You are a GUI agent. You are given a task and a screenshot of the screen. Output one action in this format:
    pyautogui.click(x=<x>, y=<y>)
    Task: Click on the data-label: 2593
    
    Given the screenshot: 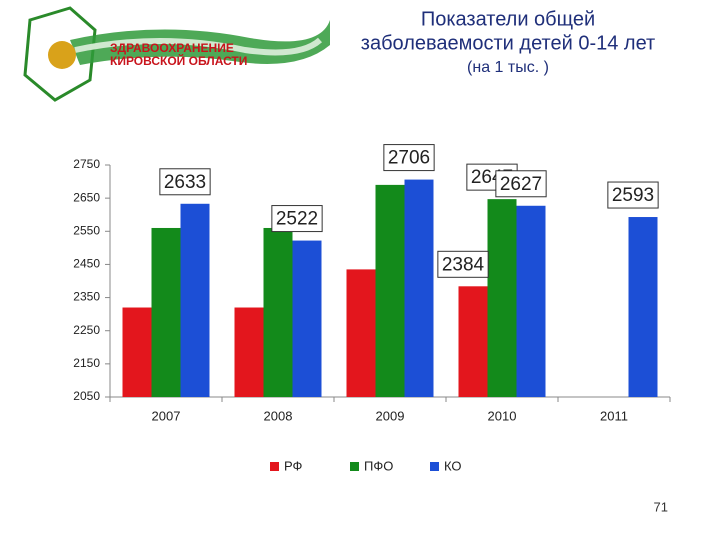 What is the action you would take?
    pyautogui.click(x=633, y=195)
    